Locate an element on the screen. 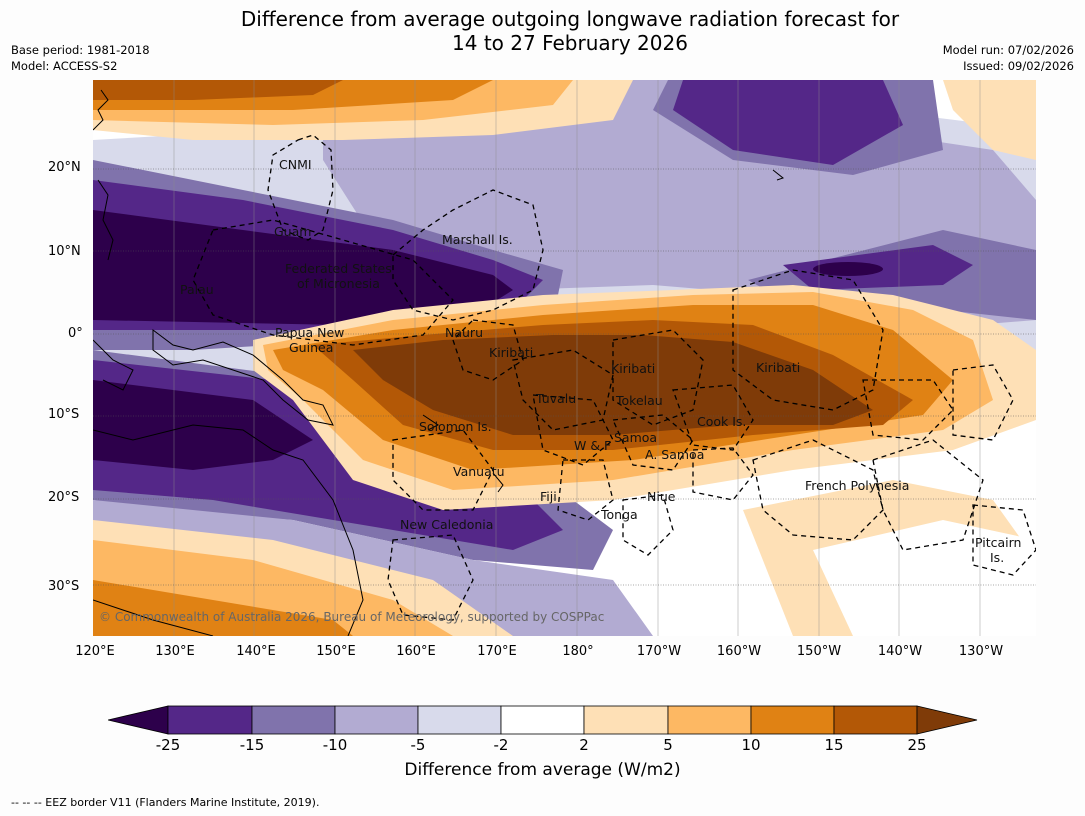  label-png-2: Guinea is located at coordinates (311, 347).